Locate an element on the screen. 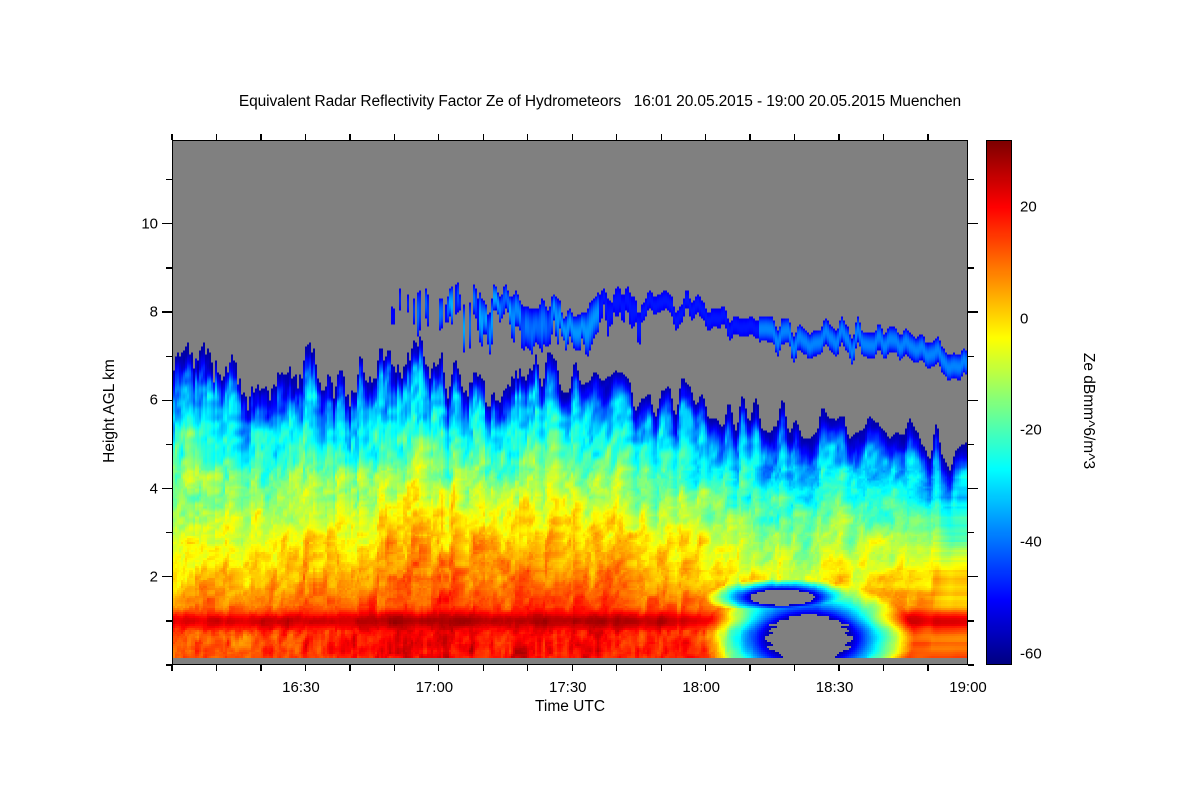 The height and width of the screenshot is (800, 1200). x-axis-tick-label: 17:00 is located at coordinates (434, 687).